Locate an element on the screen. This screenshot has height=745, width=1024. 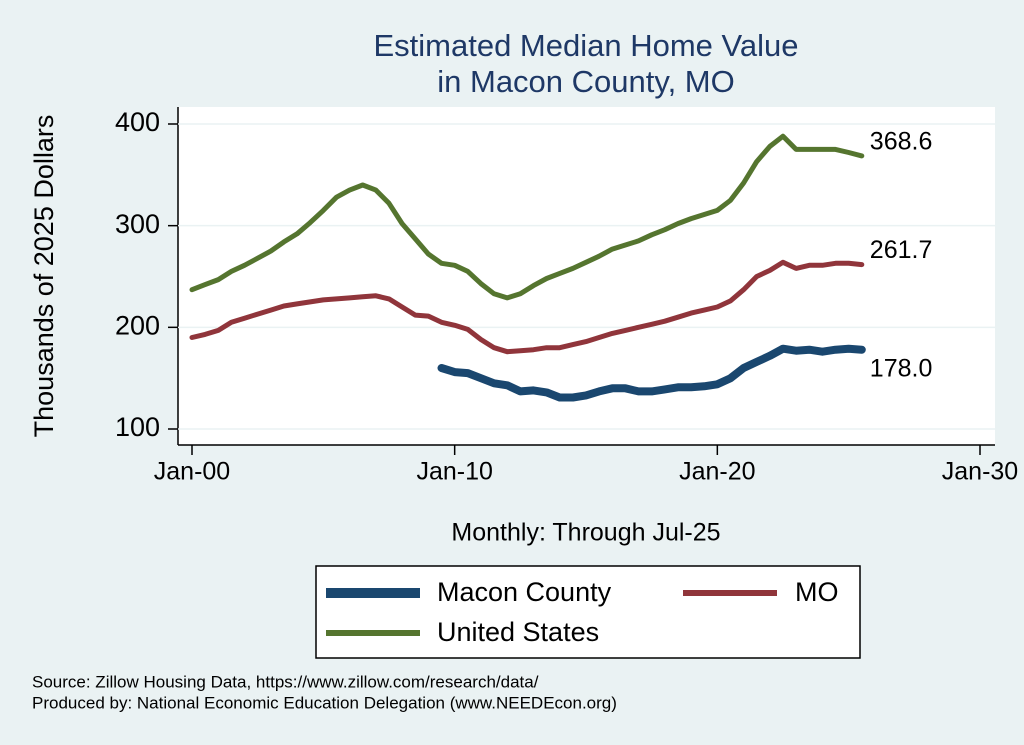
legend-label: Macon County is located at coordinates (524, 592).